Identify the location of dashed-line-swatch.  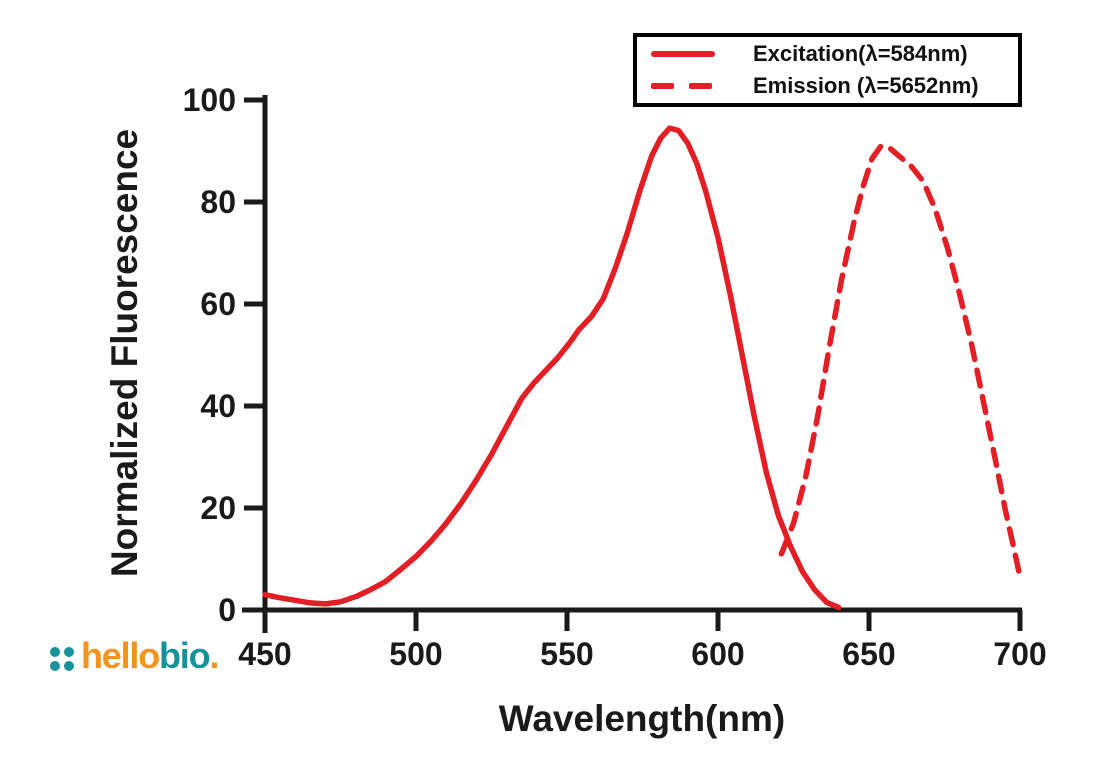
(690, 85).